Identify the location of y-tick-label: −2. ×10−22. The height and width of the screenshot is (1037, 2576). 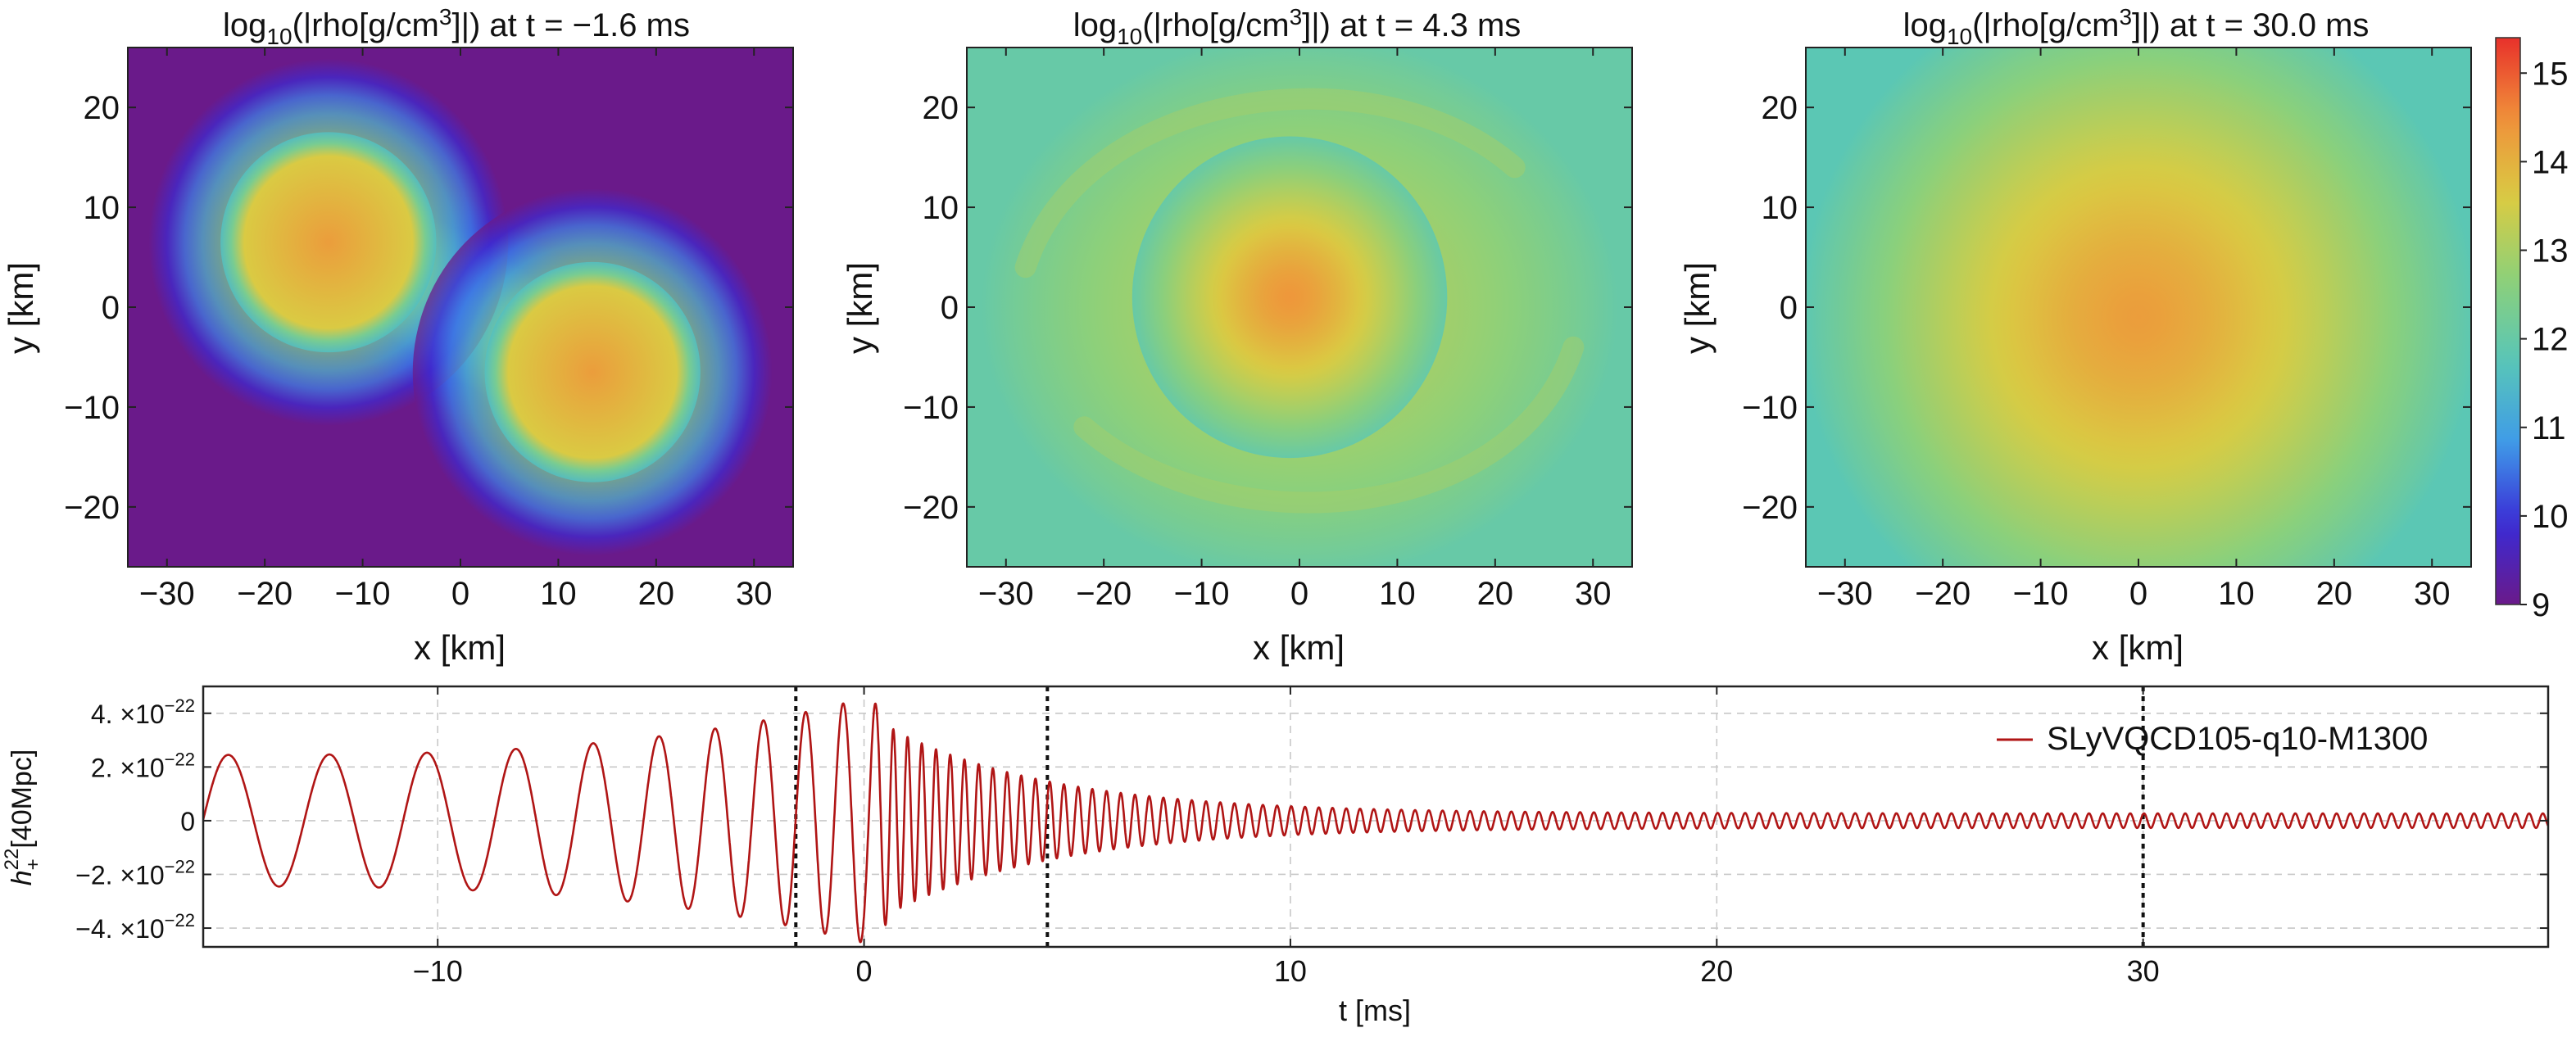
(135, 873).